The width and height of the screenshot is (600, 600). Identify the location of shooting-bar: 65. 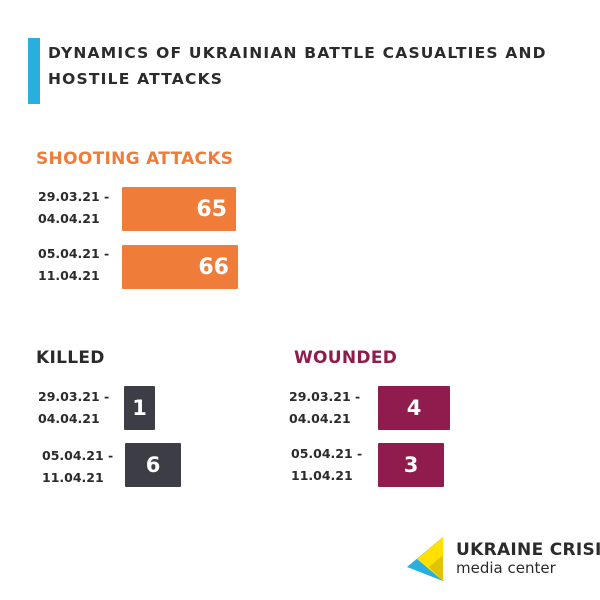
(179, 209).